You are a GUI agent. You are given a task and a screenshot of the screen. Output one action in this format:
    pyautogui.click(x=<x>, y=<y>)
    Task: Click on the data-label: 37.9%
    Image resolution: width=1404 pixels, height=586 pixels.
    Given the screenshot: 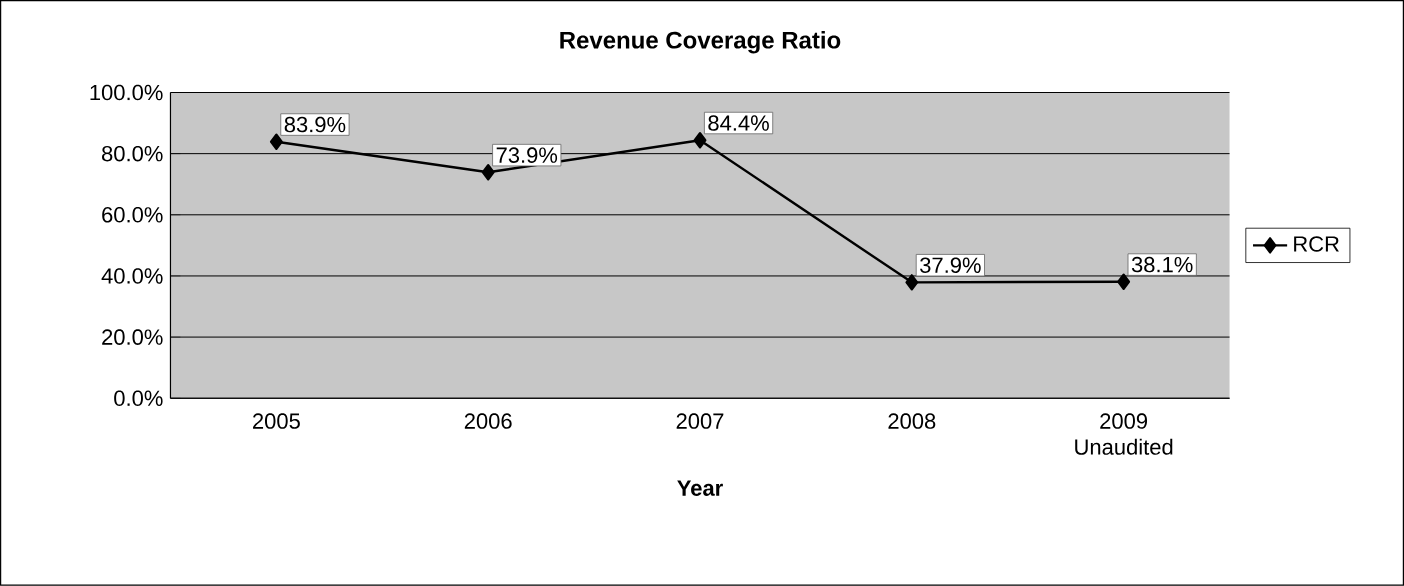 What is the action you would take?
    pyautogui.click(x=950, y=265)
    